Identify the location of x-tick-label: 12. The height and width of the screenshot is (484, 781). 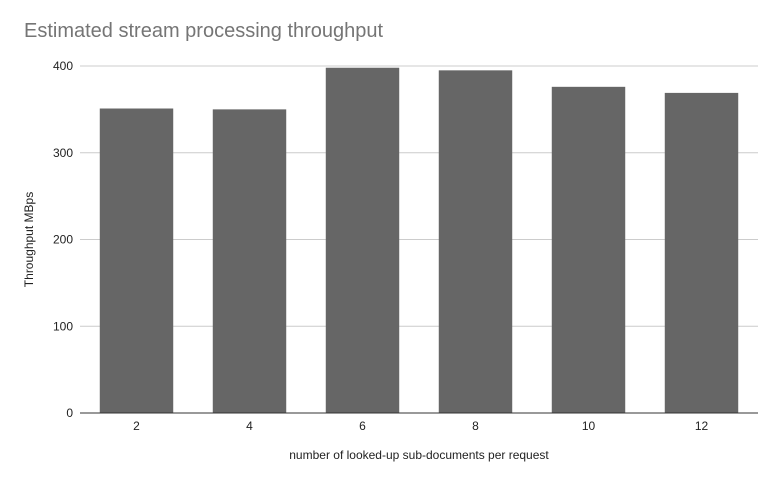
(702, 426).